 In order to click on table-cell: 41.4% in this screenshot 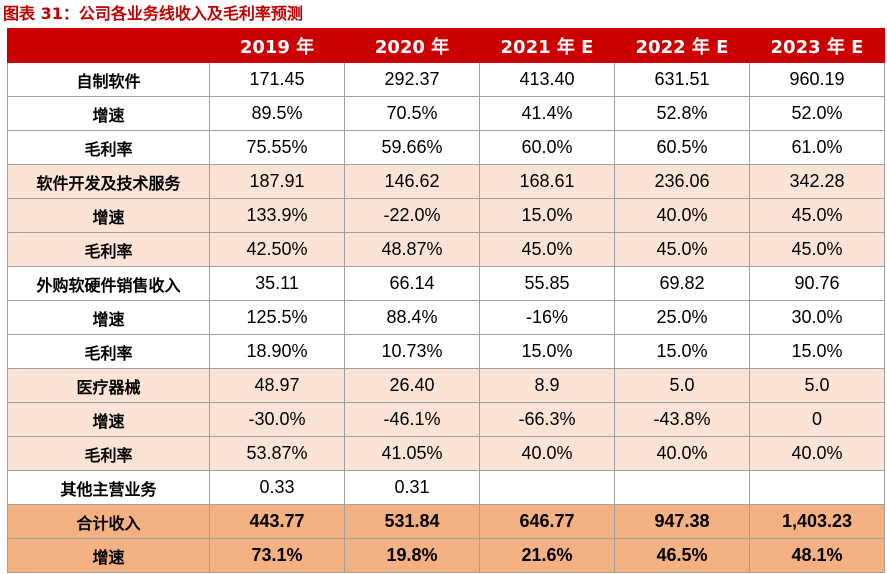, I will do `click(547, 113)`.